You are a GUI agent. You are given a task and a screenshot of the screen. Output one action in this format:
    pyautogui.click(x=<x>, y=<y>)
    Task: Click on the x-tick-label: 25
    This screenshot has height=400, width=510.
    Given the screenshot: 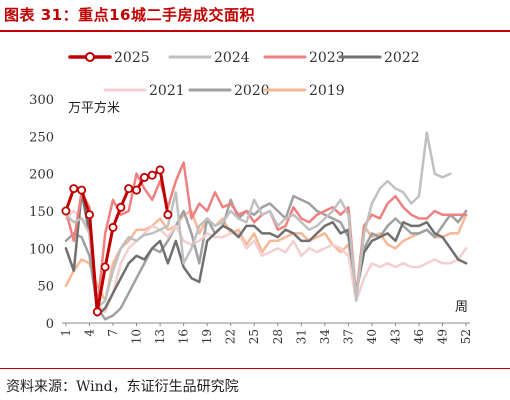 What is the action you would take?
    pyautogui.click(x=254, y=336)
    